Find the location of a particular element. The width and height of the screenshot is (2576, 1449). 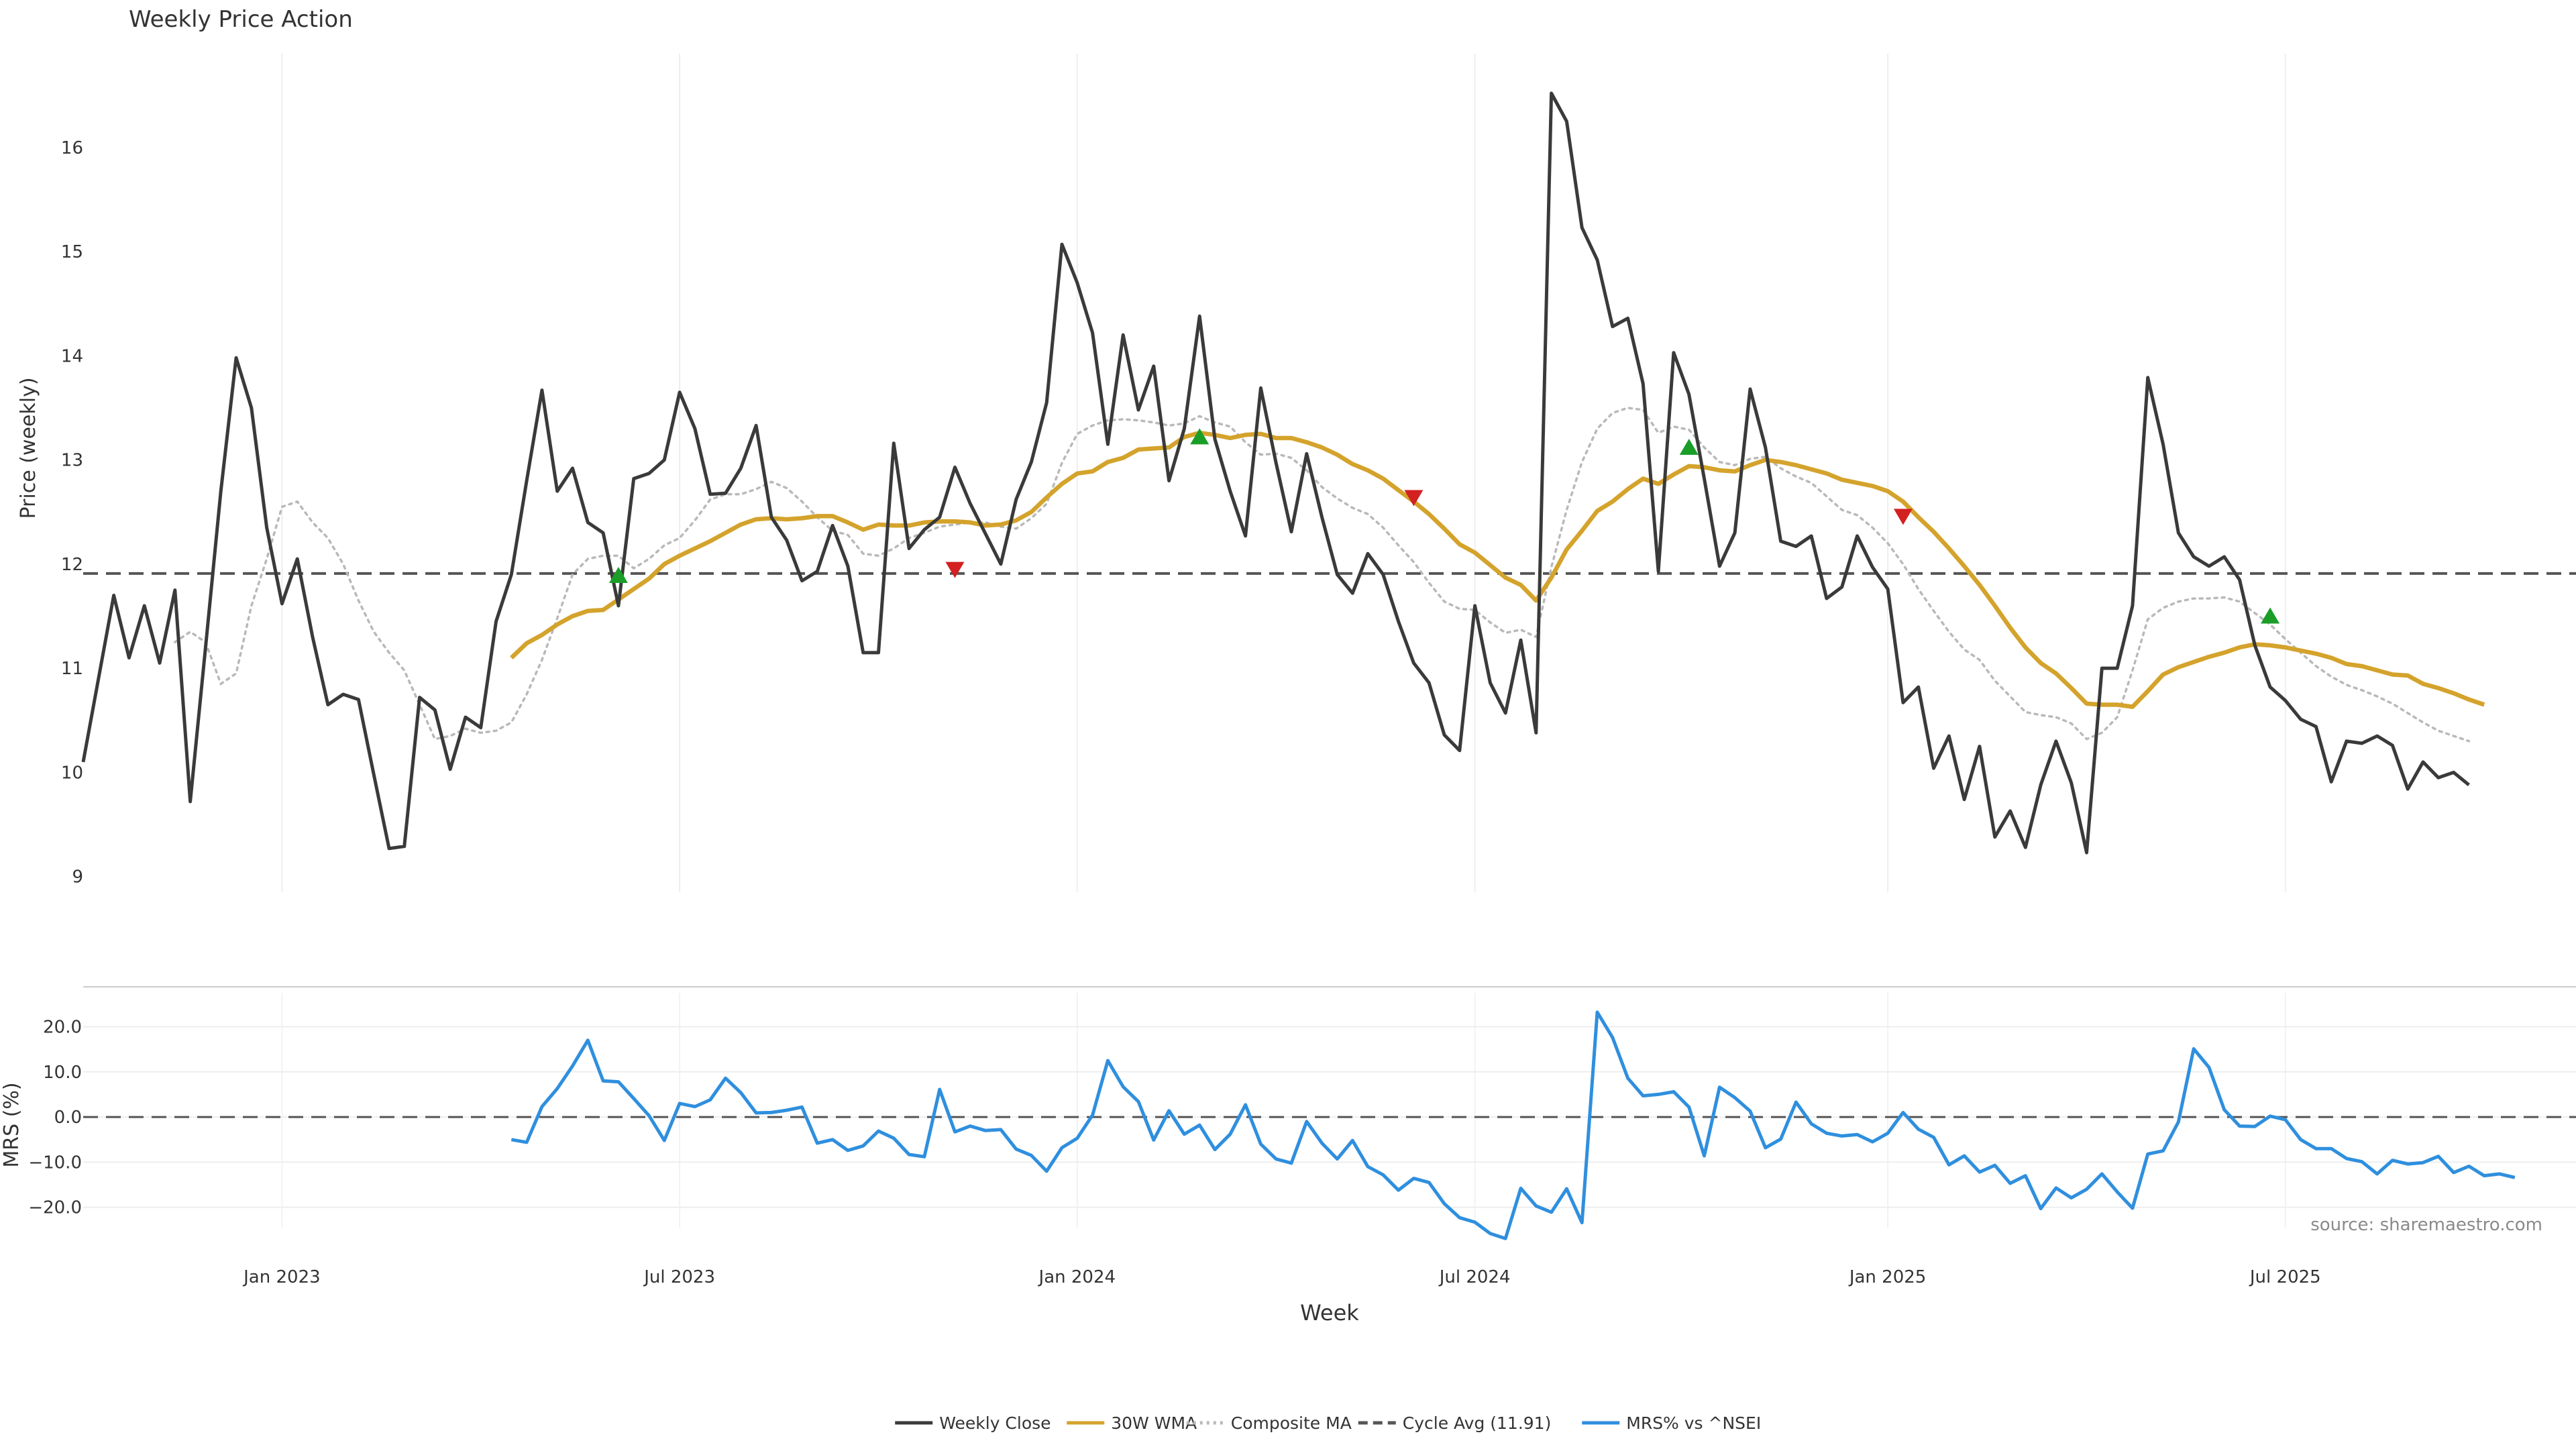

legend-label: Composite MA is located at coordinates (1291, 1423).